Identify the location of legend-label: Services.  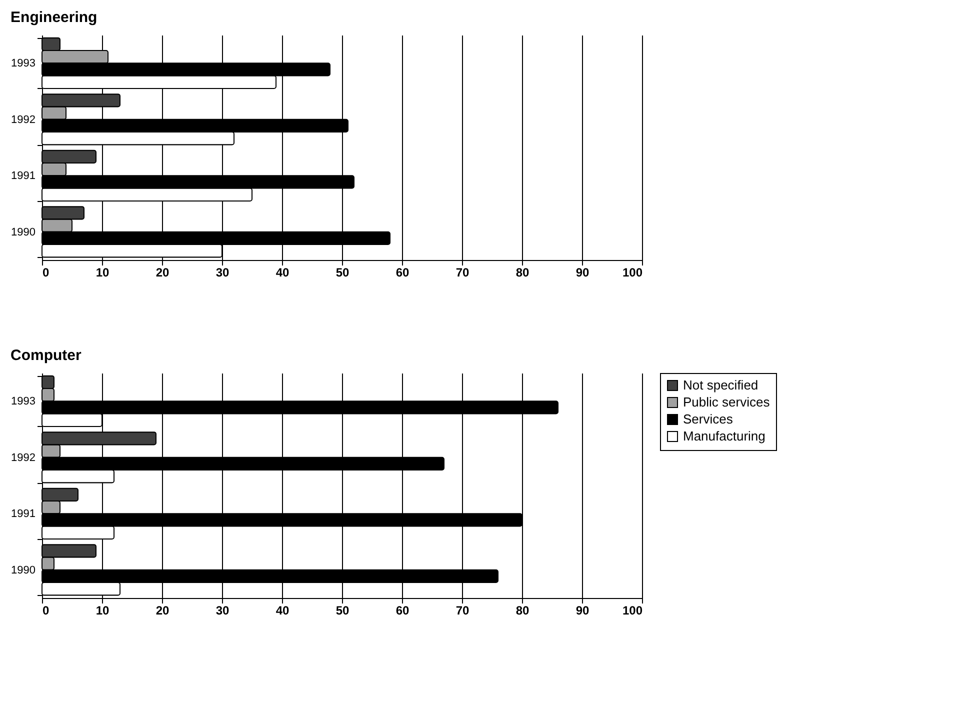
(708, 419).